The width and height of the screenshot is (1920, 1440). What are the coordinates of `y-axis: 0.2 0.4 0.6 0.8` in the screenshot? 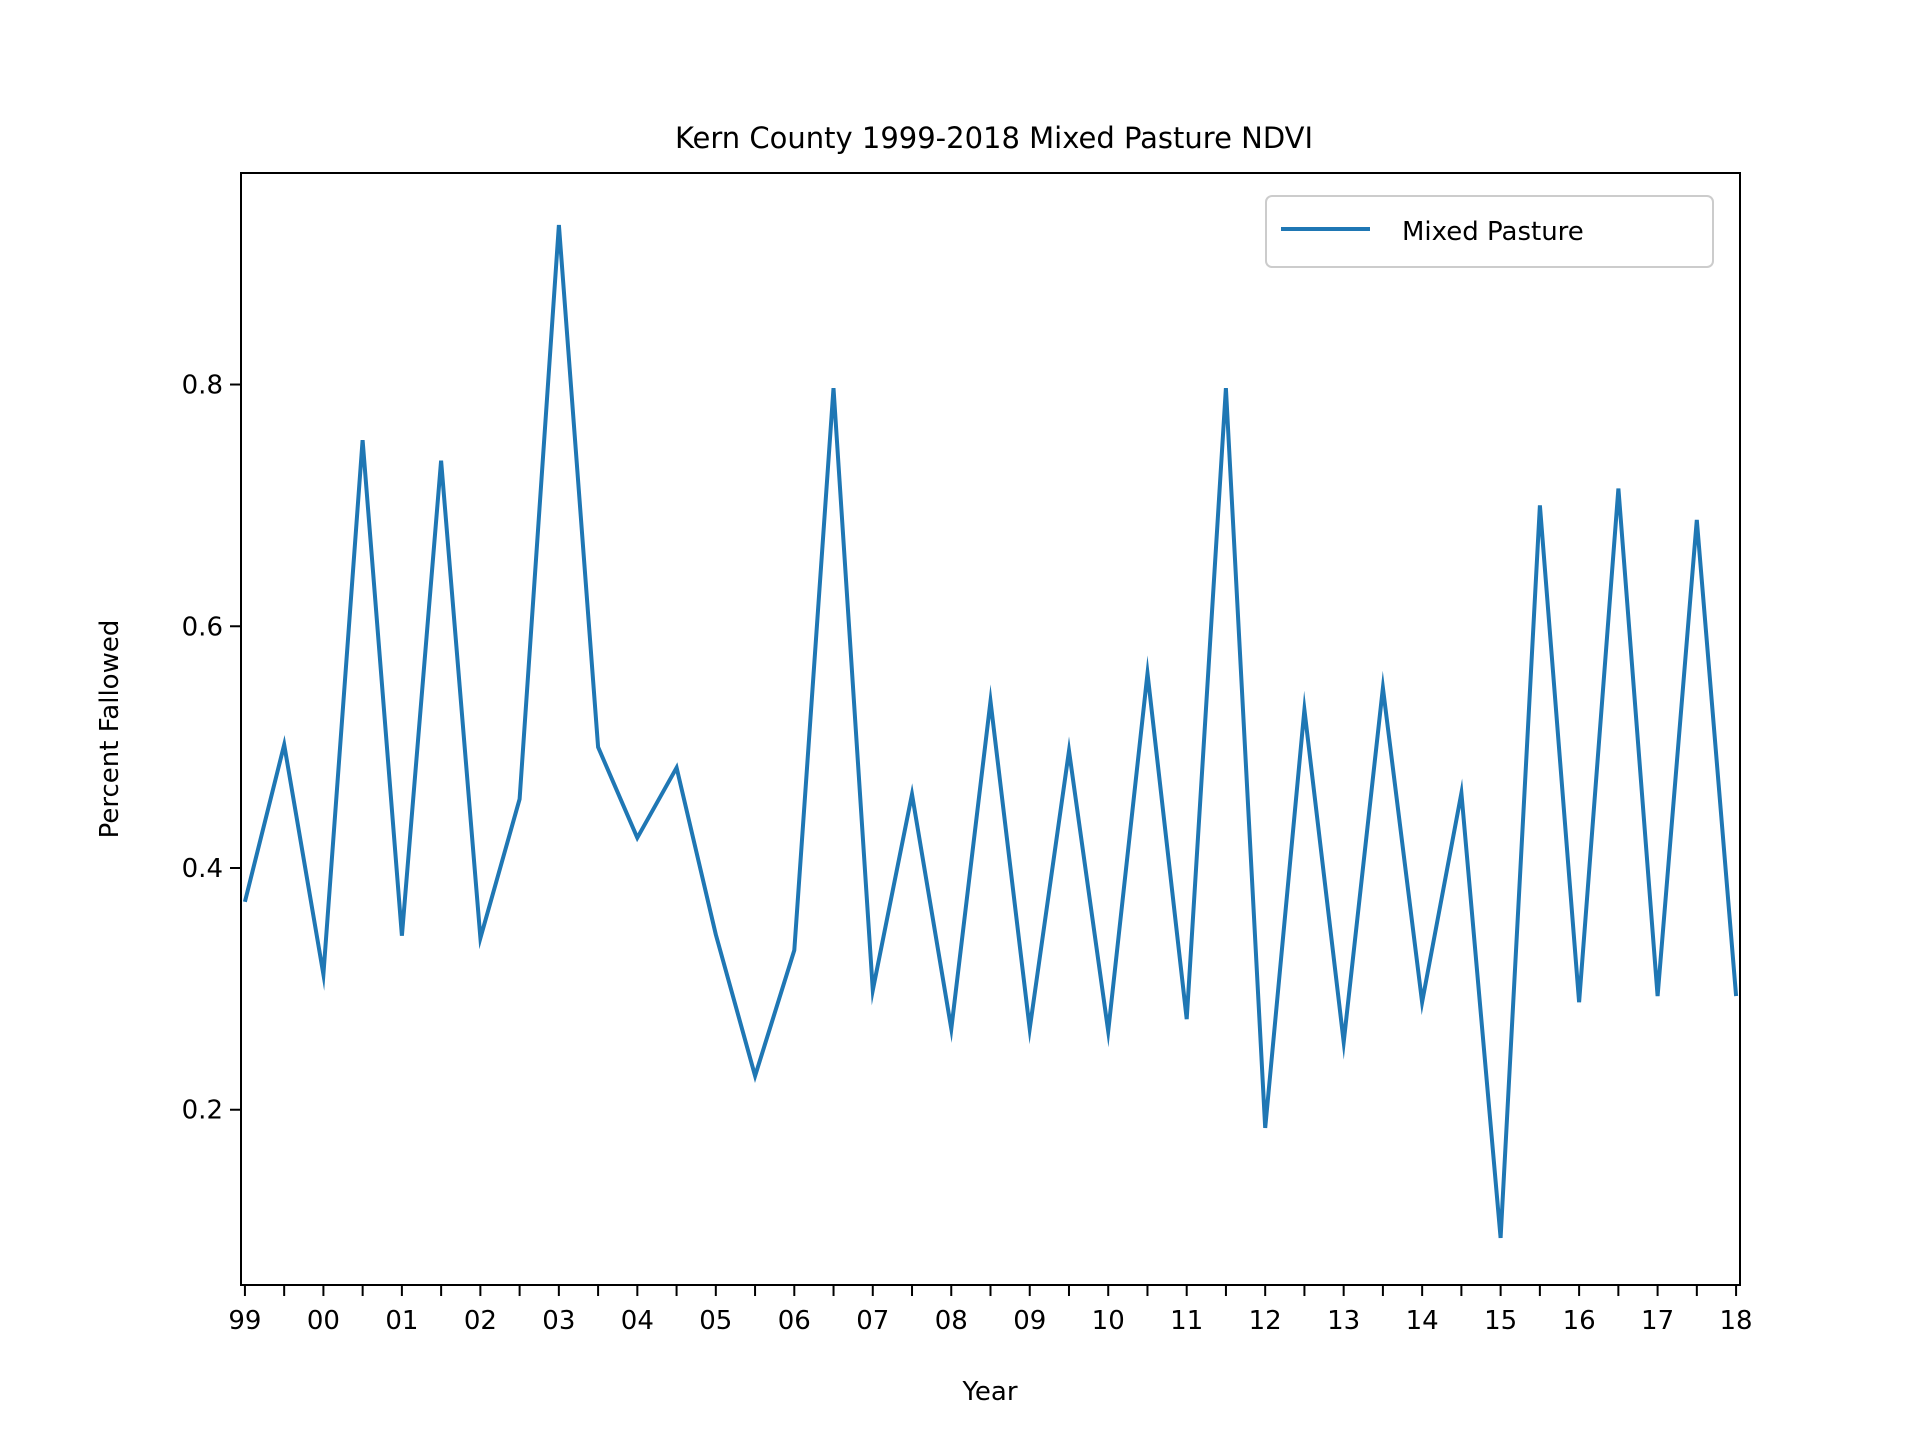 It's located at (211, 748).